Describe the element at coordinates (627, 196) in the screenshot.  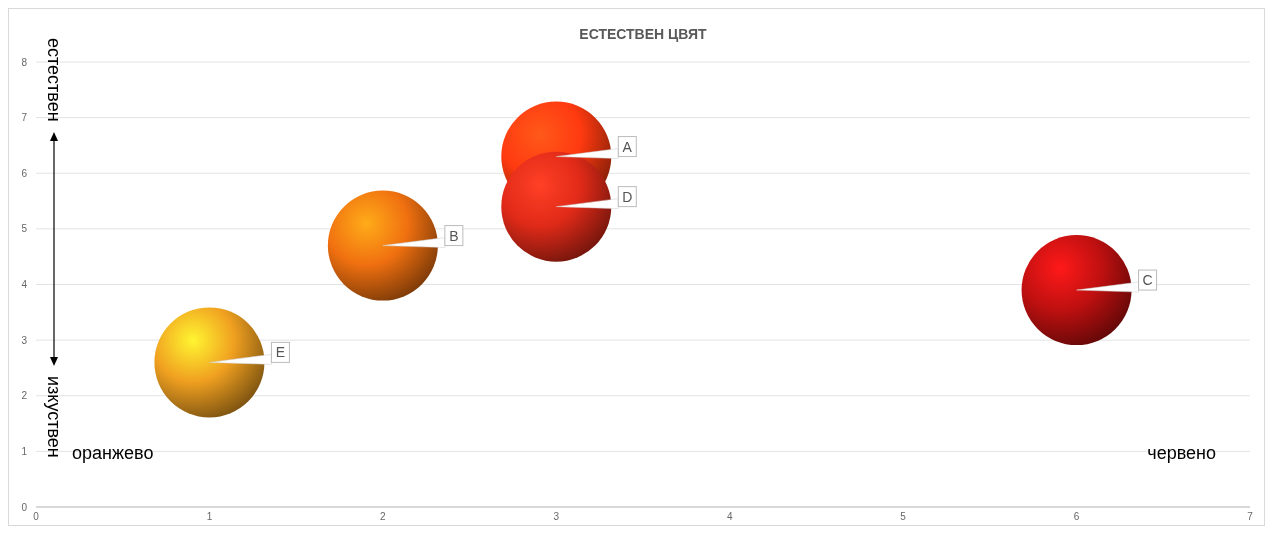
I see `annotation: D` at that location.